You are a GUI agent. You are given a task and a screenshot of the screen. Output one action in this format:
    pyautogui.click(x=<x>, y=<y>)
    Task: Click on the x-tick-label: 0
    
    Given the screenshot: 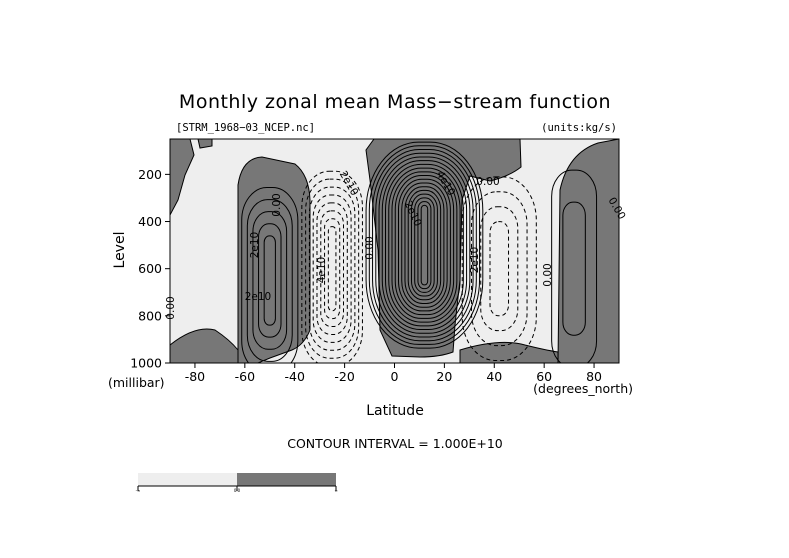 What is the action you would take?
    pyautogui.click(x=395, y=376)
    